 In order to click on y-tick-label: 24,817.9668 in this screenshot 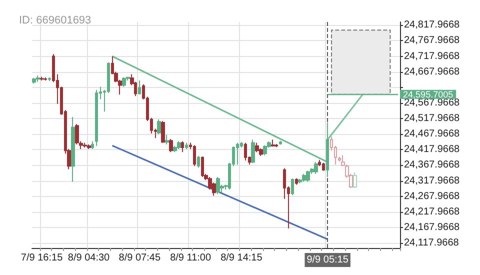, I will do `click(432, 25)`.